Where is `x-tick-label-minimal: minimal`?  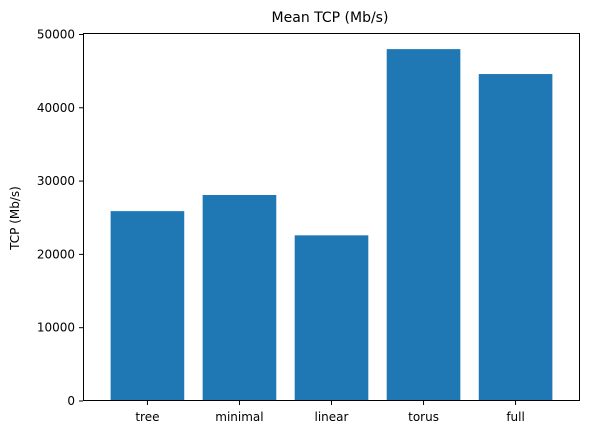 x-tick-label-minimal: minimal is located at coordinates (239, 417).